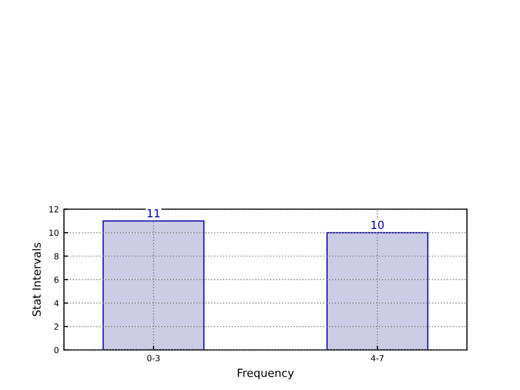 The width and height of the screenshot is (520, 390). Describe the element at coordinates (154, 213) in the screenshot. I see `data-label: 11` at that location.